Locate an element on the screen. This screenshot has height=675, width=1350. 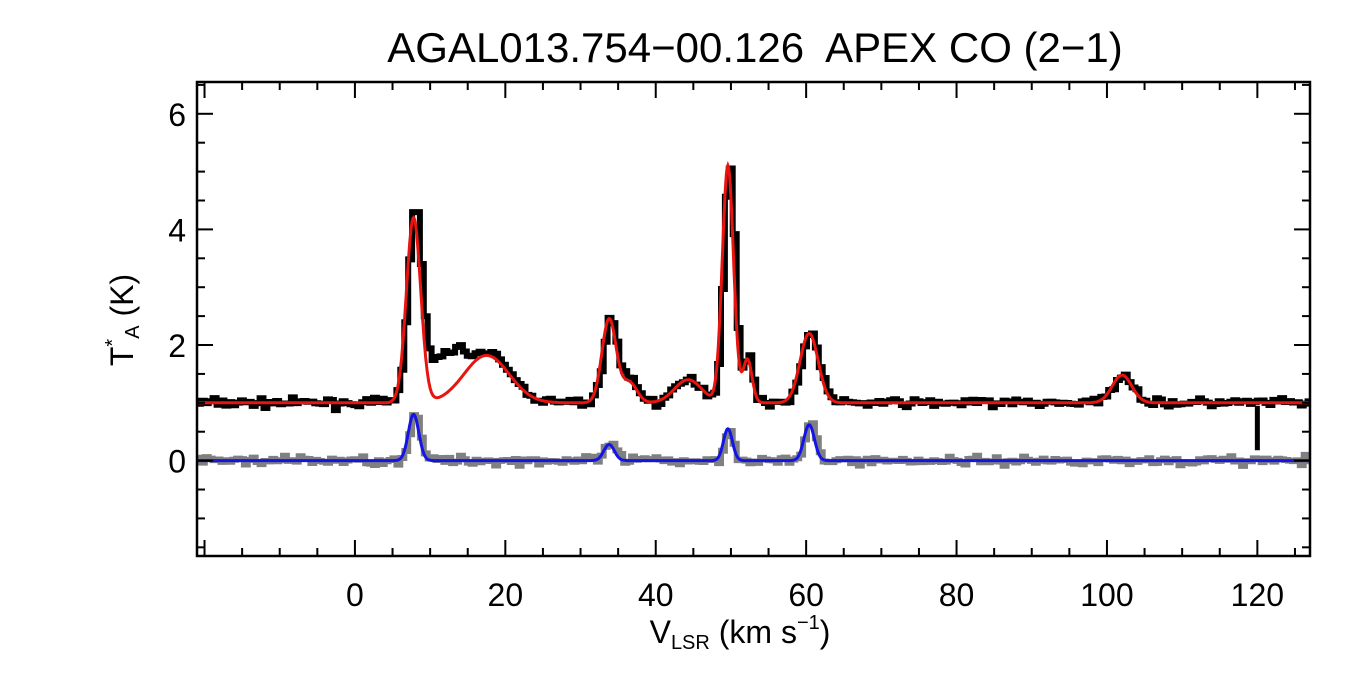
x-tick-label: 100 is located at coordinates (1106, 595).